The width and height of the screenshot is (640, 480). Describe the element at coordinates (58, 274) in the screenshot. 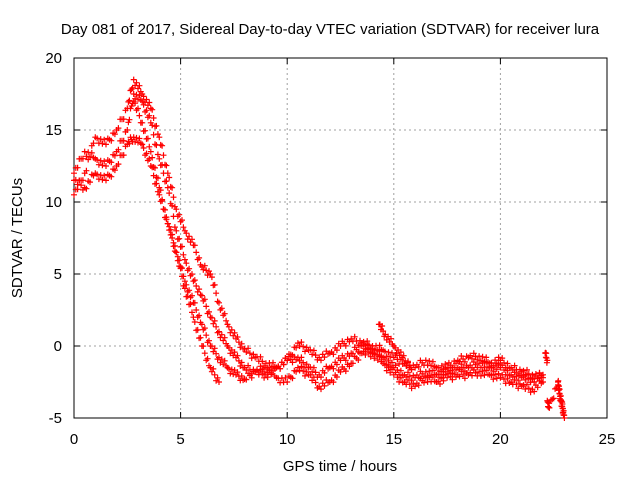

I see `y-tick-label: 5` at that location.